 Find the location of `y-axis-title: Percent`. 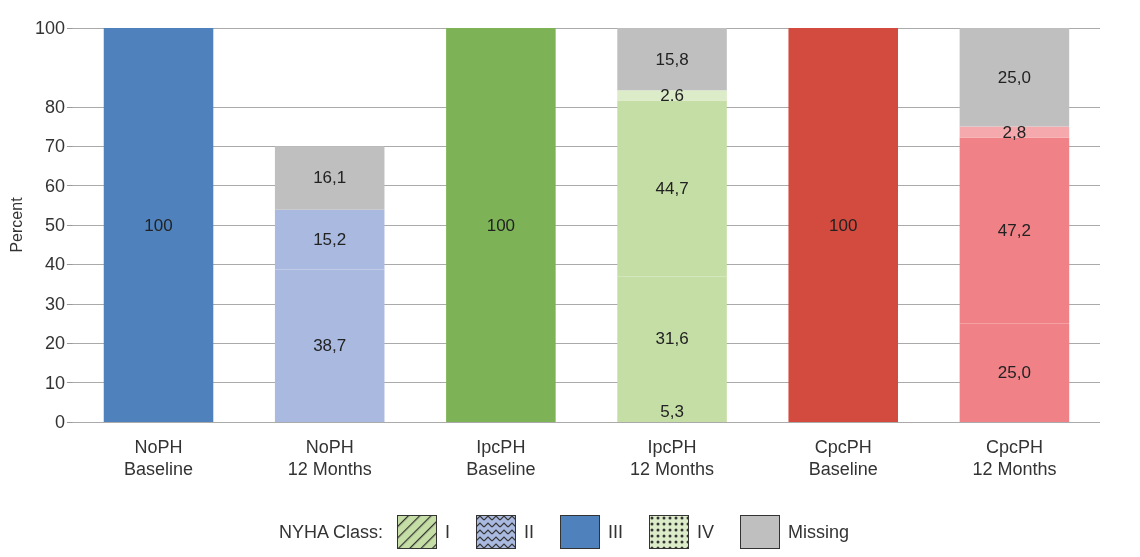

y-axis-title: Percent is located at coordinates (16, 224).